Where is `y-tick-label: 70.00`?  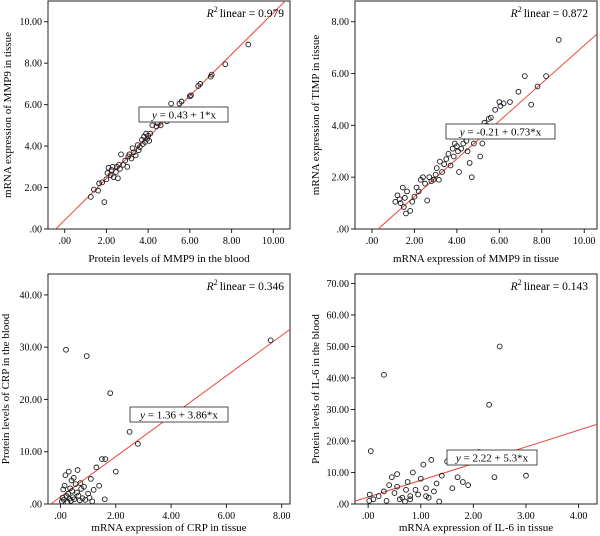 y-tick-label: 70.00 is located at coordinates (338, 284).